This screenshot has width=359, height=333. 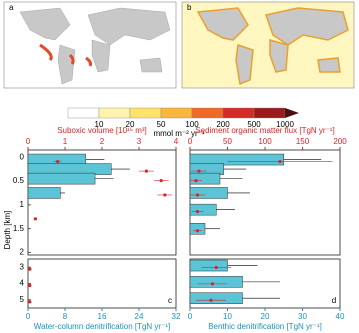 I want to click on x2-axis-label: Sediment organic matter flux [TgN yr⁻¹], so click(x=264, y=130).